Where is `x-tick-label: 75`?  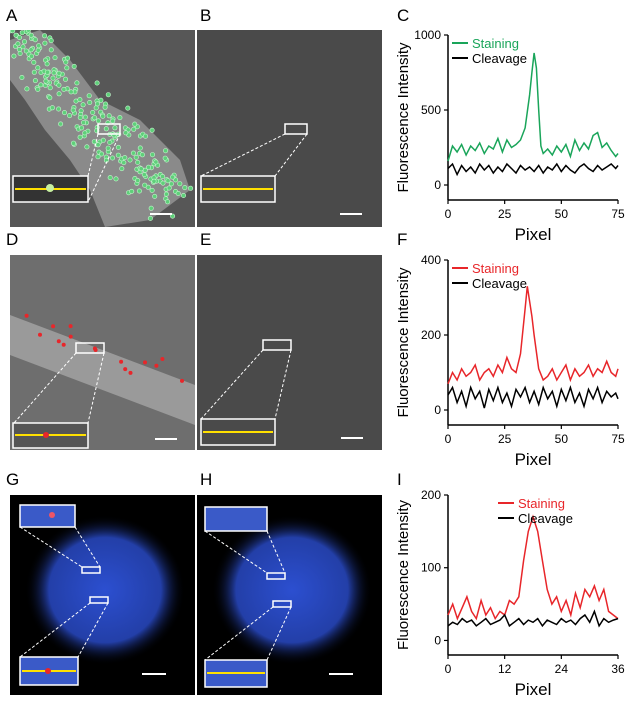
x-tick-label: 75 is located at coordinates (618, 439).